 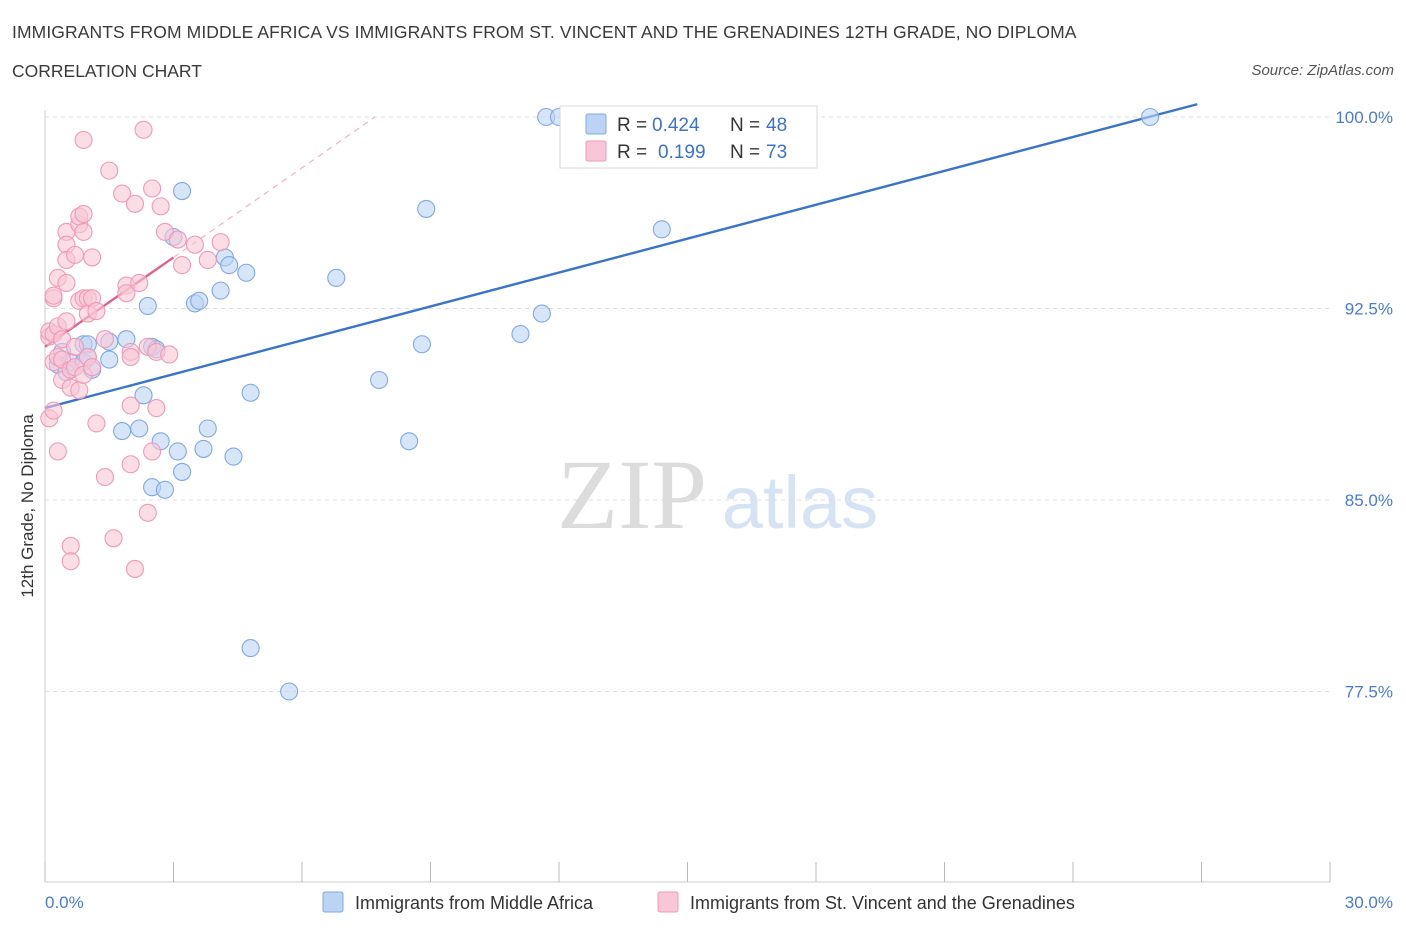 What do you see at coordinates (333, 902) in the screenshot?
I see `series-legend-swatch-blue` at bounding box center [333, 902].